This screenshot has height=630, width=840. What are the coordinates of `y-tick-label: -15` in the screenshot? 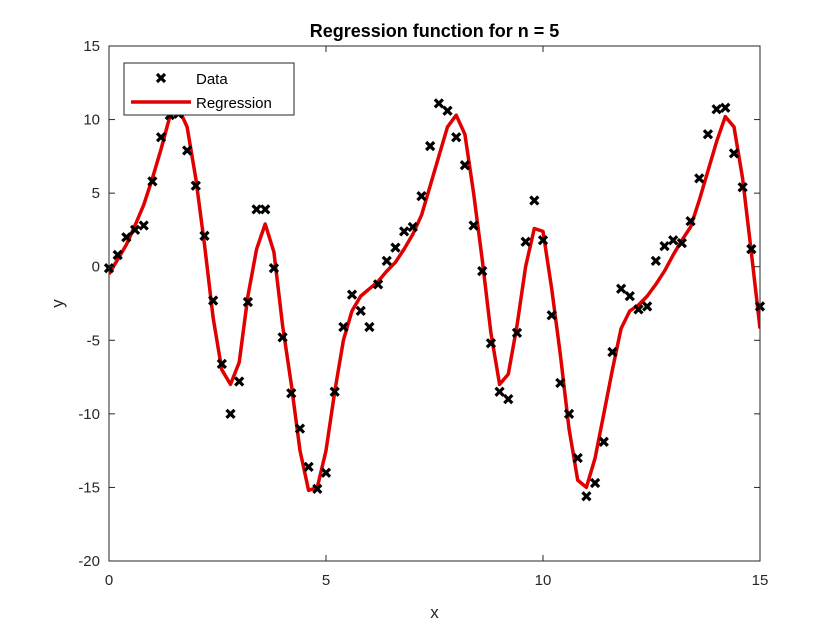 It's located at (89, 487).